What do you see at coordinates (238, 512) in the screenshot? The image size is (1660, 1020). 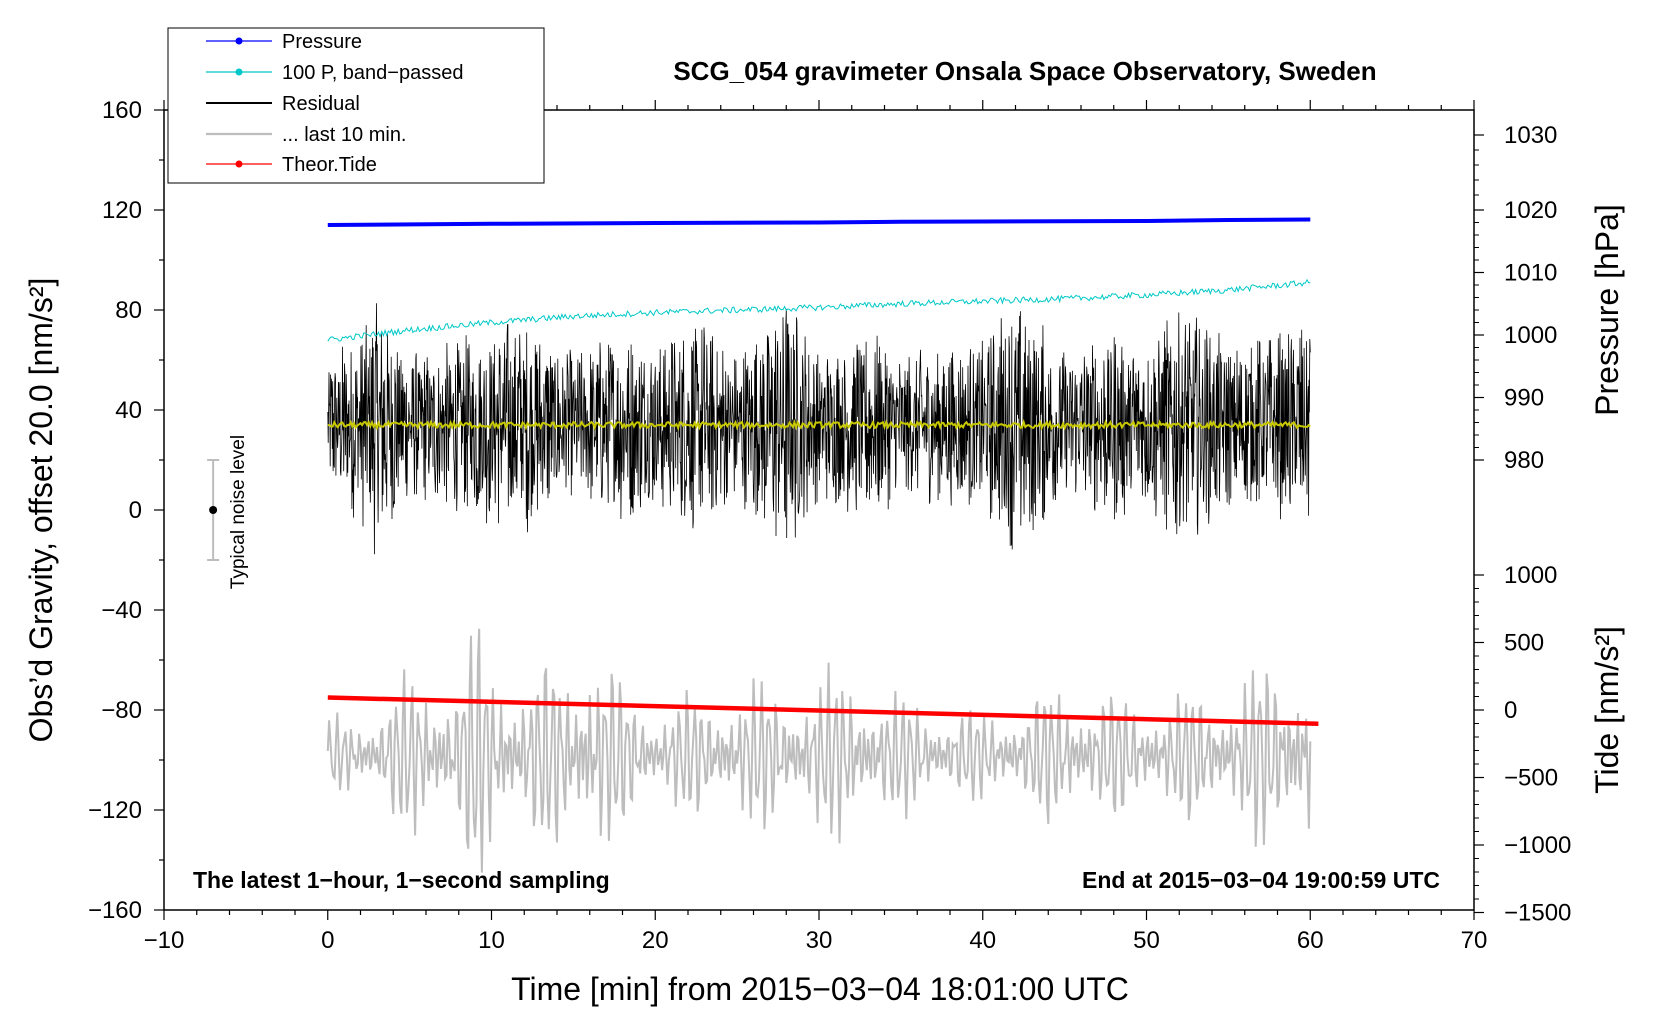 I see `noise-level-label: Typical noise level` at bounding box center [238, 512].